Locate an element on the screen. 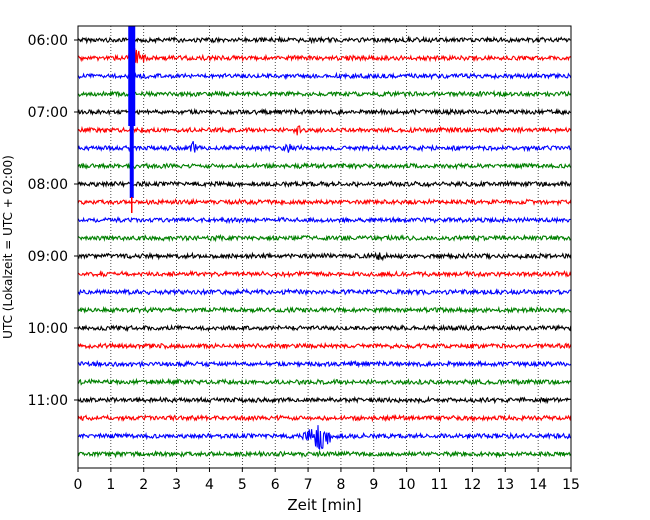  x-tick-label: 12 is located at coordinates (472, 485).